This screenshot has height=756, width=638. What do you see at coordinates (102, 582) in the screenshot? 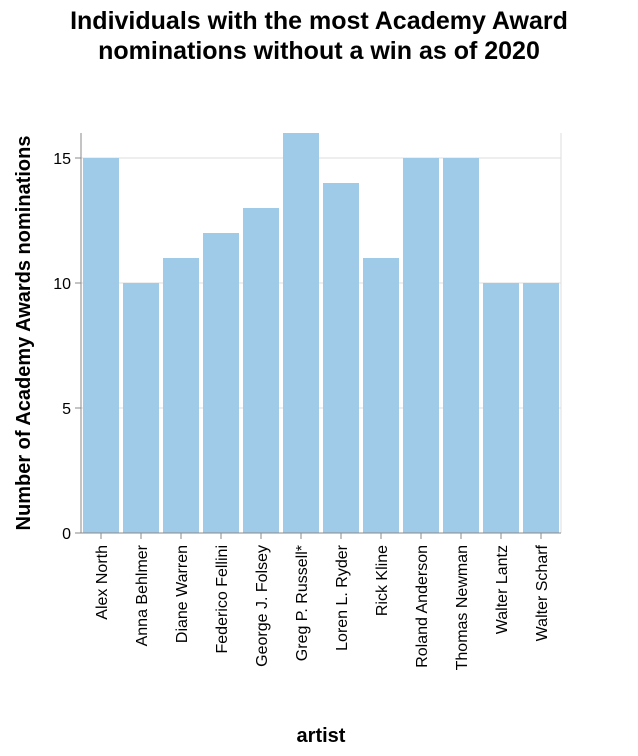
I see `x-tick-label: Alex North` at bounding box center [102, 582].